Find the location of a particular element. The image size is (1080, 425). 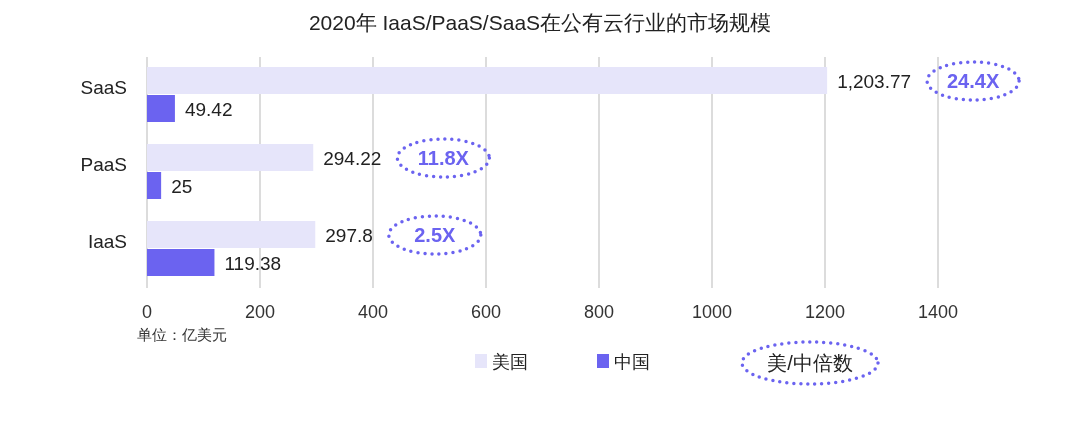

text: 49.42 is located at coordinates (208, 109).